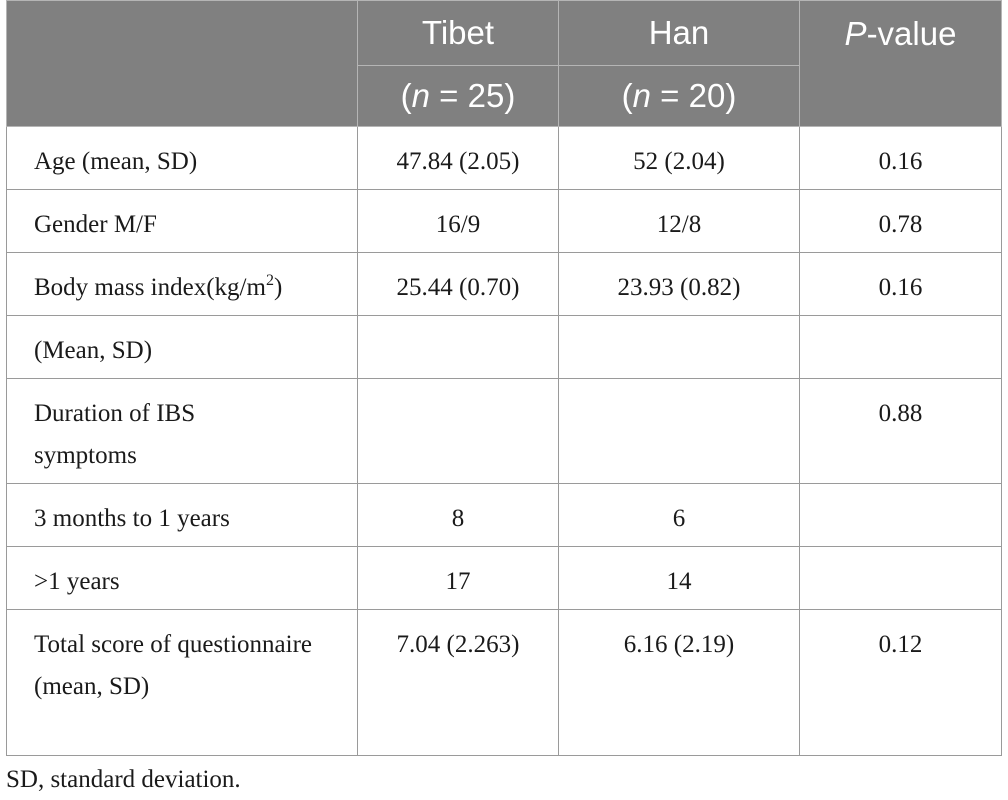  Describe the element at coordinates (679, 682) in the screenshot. I see `cell-han: 6.16 (2.19)` at that location.